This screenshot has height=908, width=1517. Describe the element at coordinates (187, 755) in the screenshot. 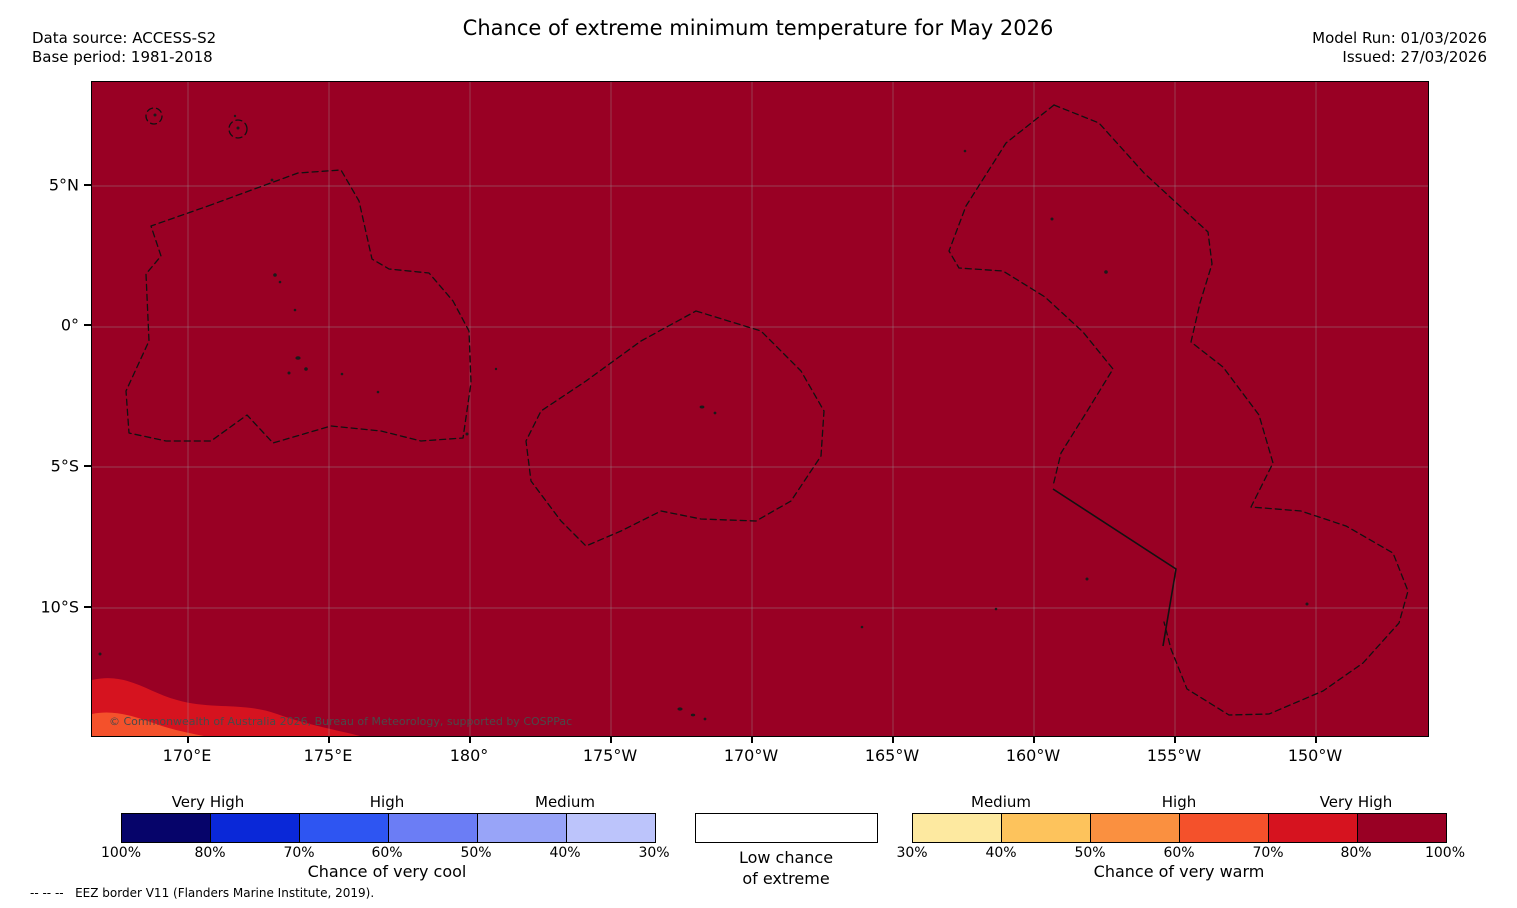

I see `x-axis-label: 170°E` at that location.